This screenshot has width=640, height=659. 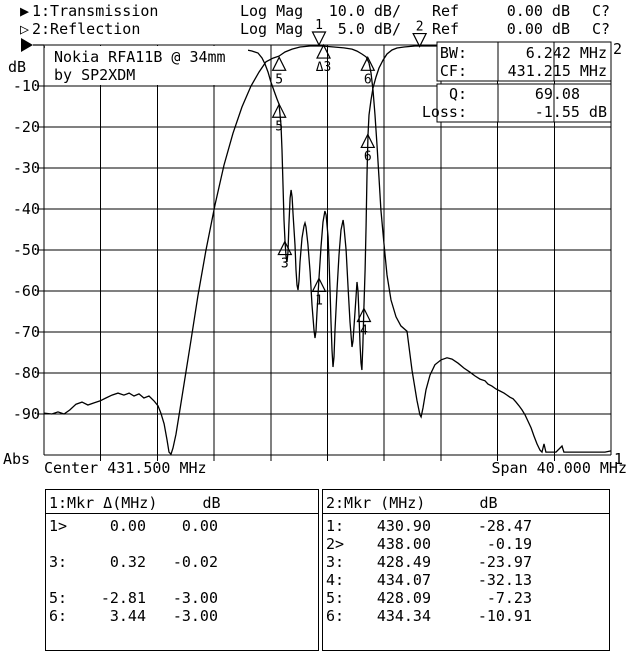 I want to click on y-axis-abs-label: Abs, so click(x=17, y=459).